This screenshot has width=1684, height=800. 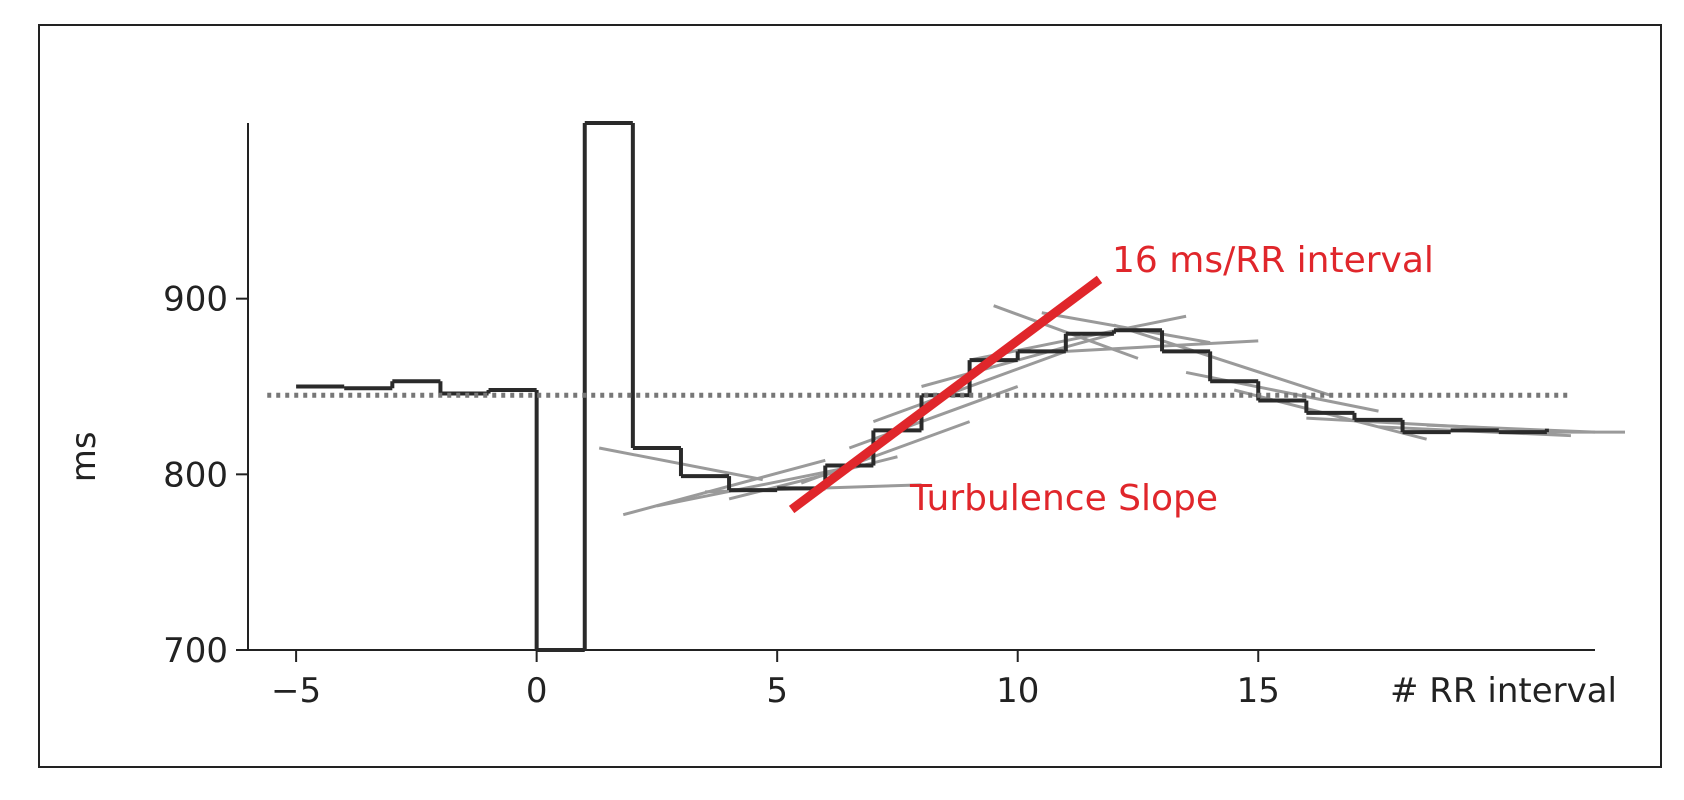 What do you see at coordinates (1258, 691) in the screenshot?
I see `x-tick-label: 15` at bounding box center [1258, 691].